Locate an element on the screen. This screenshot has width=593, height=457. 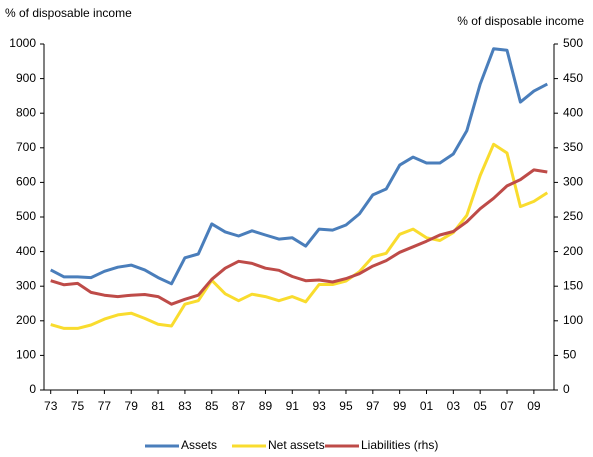
y2-tick-label: 400 is located at coordinates (573, 112).